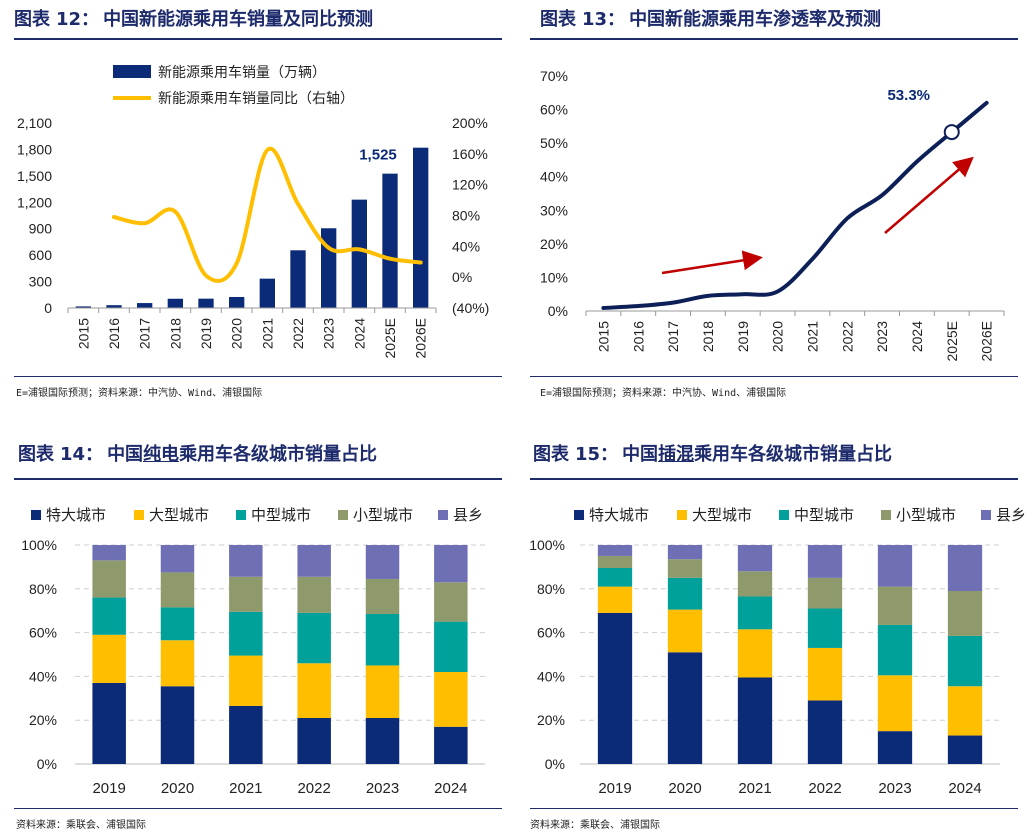 The height and width of the screenshot is (836, 1032). Describe the element at coordinates (926, 515) in the screenshot. I see `chart15-legend-label: 小型城市` at that location.